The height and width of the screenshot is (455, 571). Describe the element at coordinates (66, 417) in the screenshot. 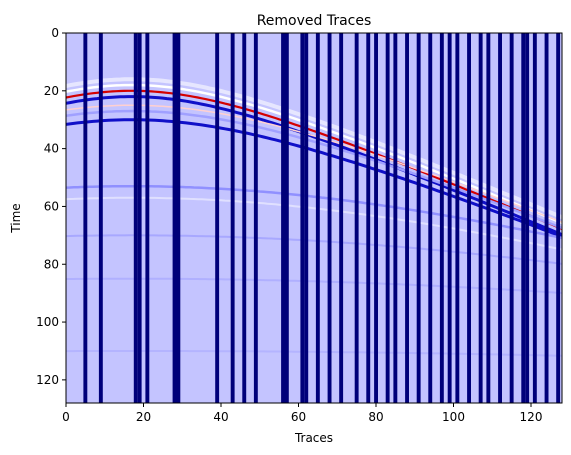

I see `x-tick-label: 0` at that location.